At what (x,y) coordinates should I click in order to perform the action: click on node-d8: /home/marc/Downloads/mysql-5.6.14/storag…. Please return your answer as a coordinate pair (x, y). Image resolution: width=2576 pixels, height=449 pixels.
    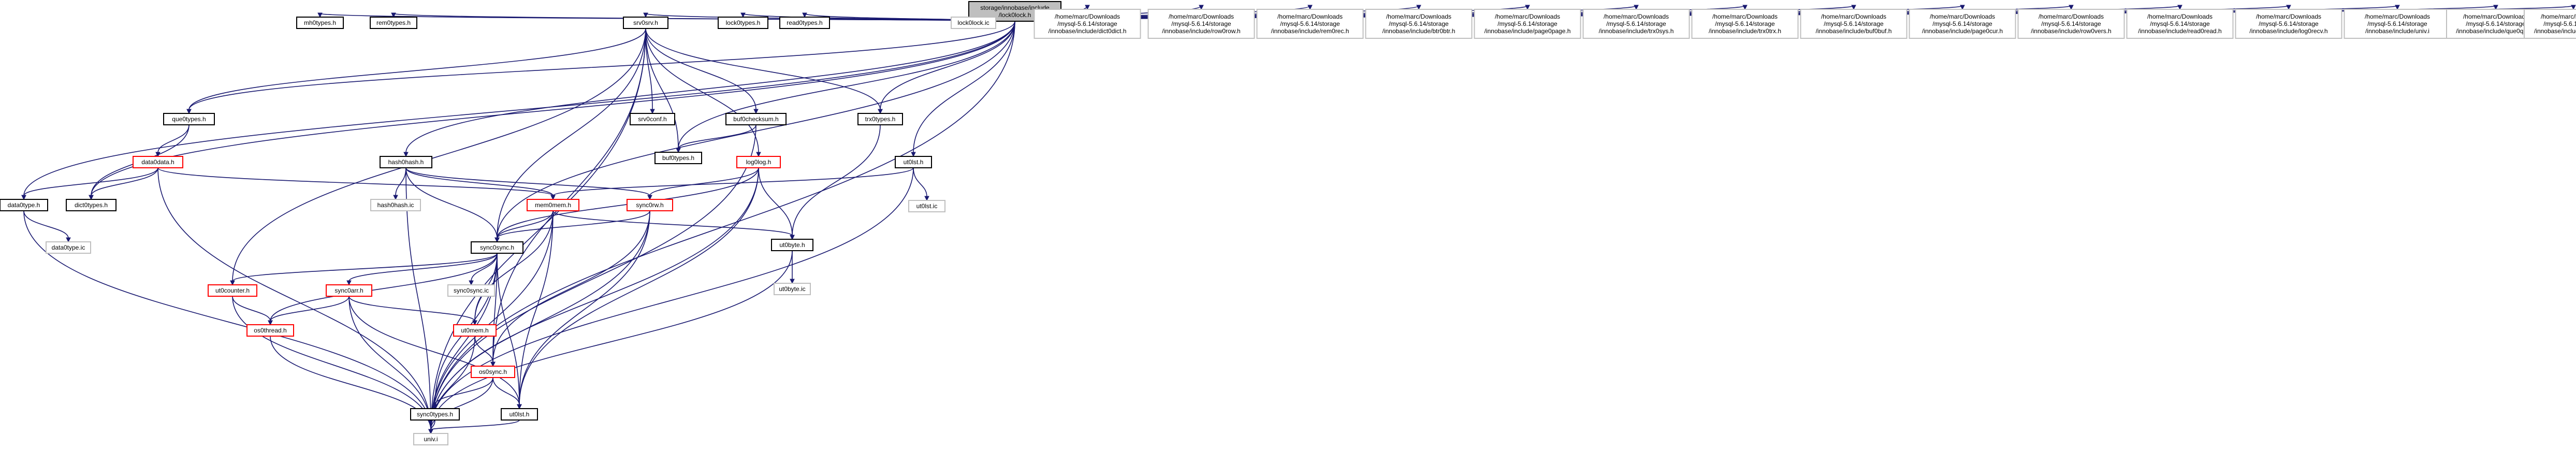
    Looking at the image, I should click on (1854, 24).